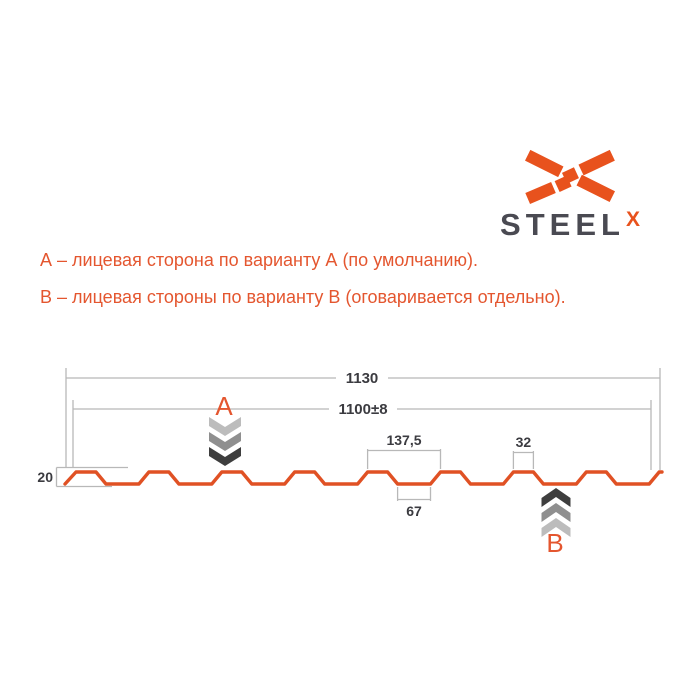 The image size is (700, 700). I want to click on steelx-logo: STEELX, so click(570, 193).